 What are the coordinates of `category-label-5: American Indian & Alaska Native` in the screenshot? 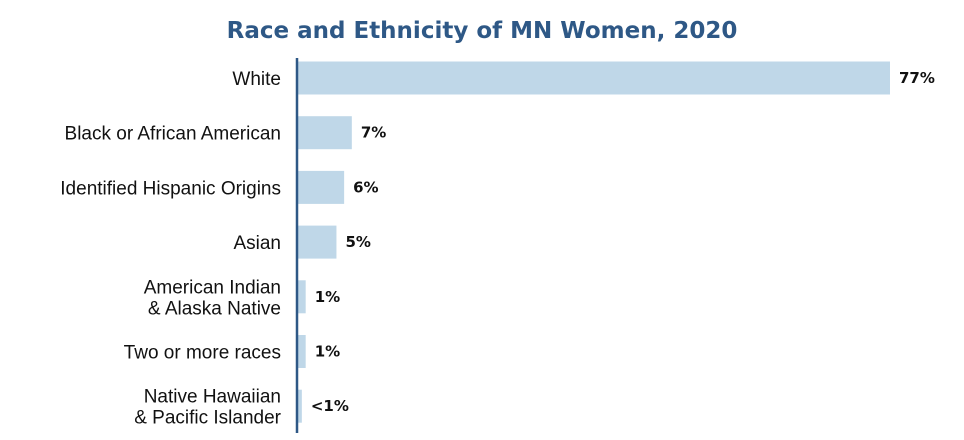 It's located at (212, 298).